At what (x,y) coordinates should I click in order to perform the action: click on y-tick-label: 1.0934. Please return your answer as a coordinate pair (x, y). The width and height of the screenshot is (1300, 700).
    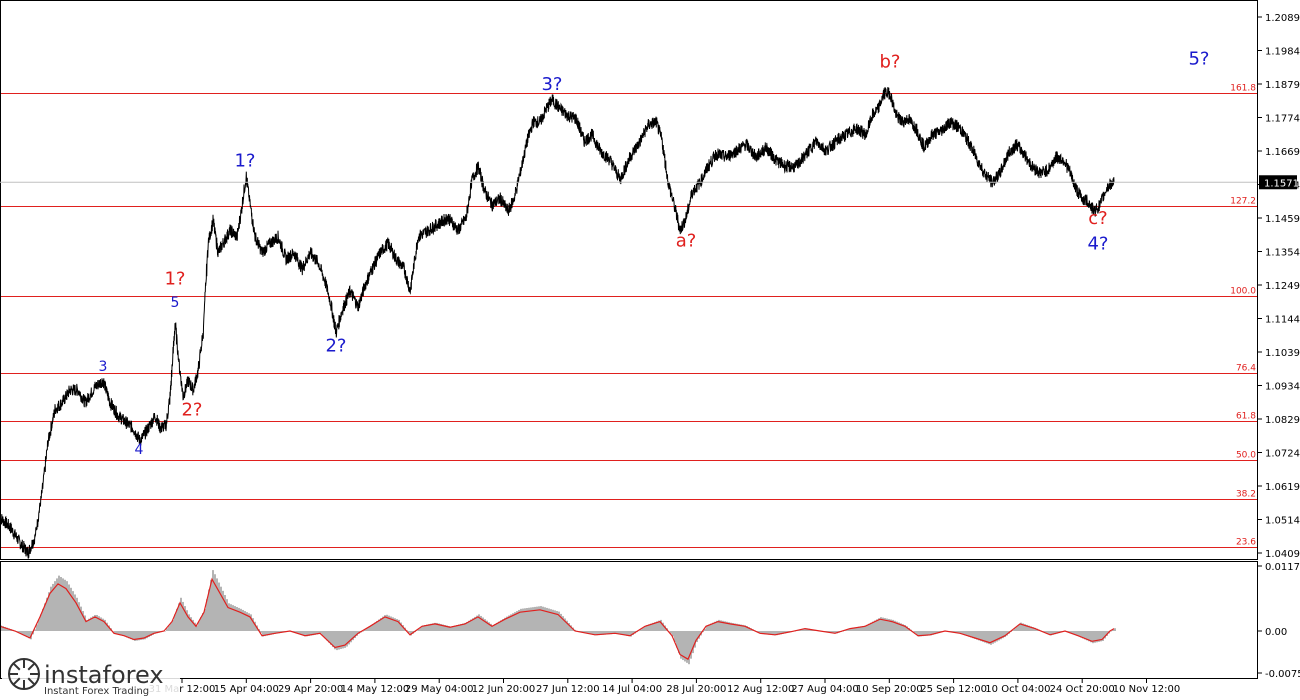
    Looking at the image, I should click on (1282, 387).